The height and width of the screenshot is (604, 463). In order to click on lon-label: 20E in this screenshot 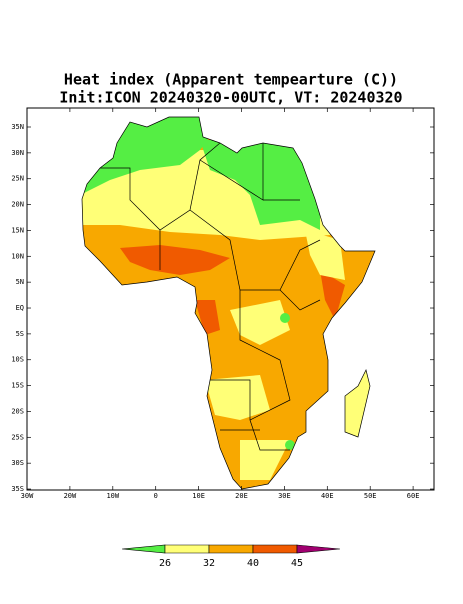, I will do `click(241, 496)`.